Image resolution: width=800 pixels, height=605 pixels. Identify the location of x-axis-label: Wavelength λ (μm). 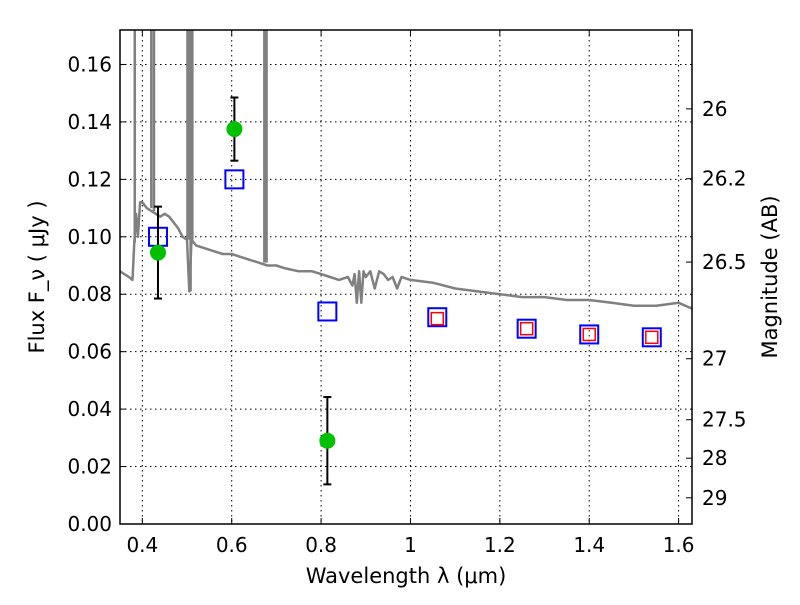
(406, 576).